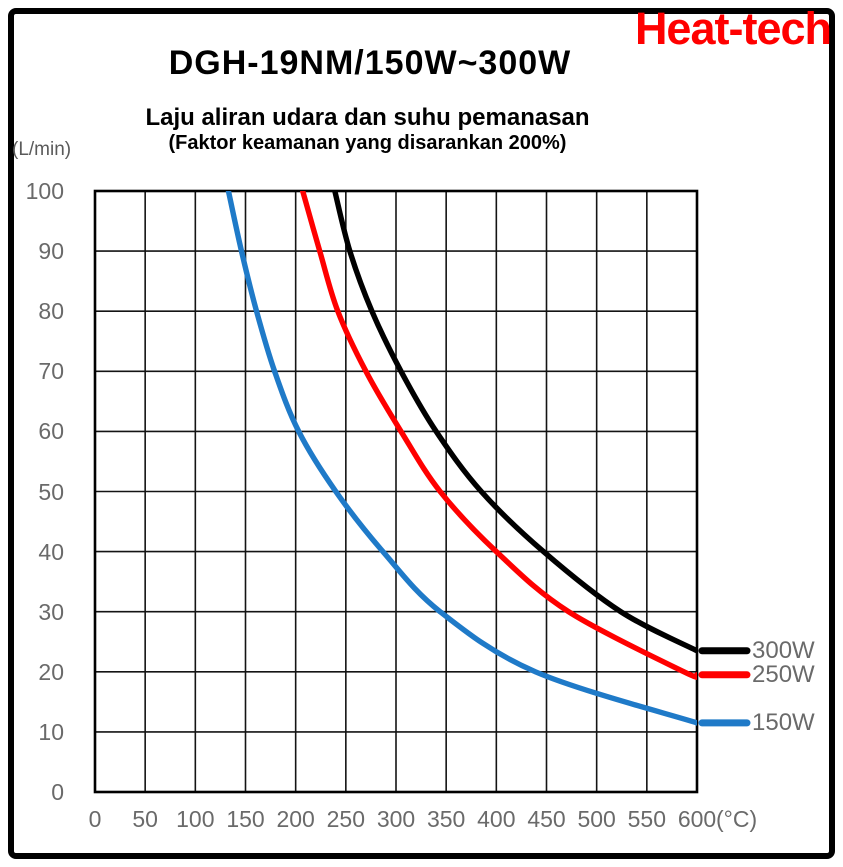 Image resolution: width=843 pixels, height=867 pixels. Describe the element at coordinates (195, 819) in the screenshot. I see `x-tick-100: 100` at that location.